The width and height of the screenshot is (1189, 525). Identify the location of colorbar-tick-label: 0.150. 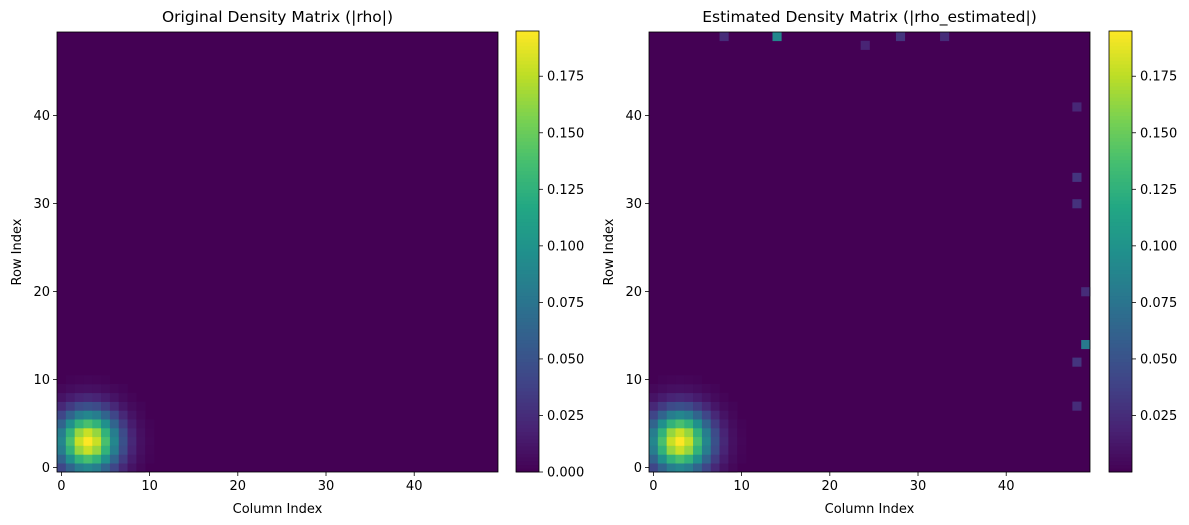
(1158, 133).